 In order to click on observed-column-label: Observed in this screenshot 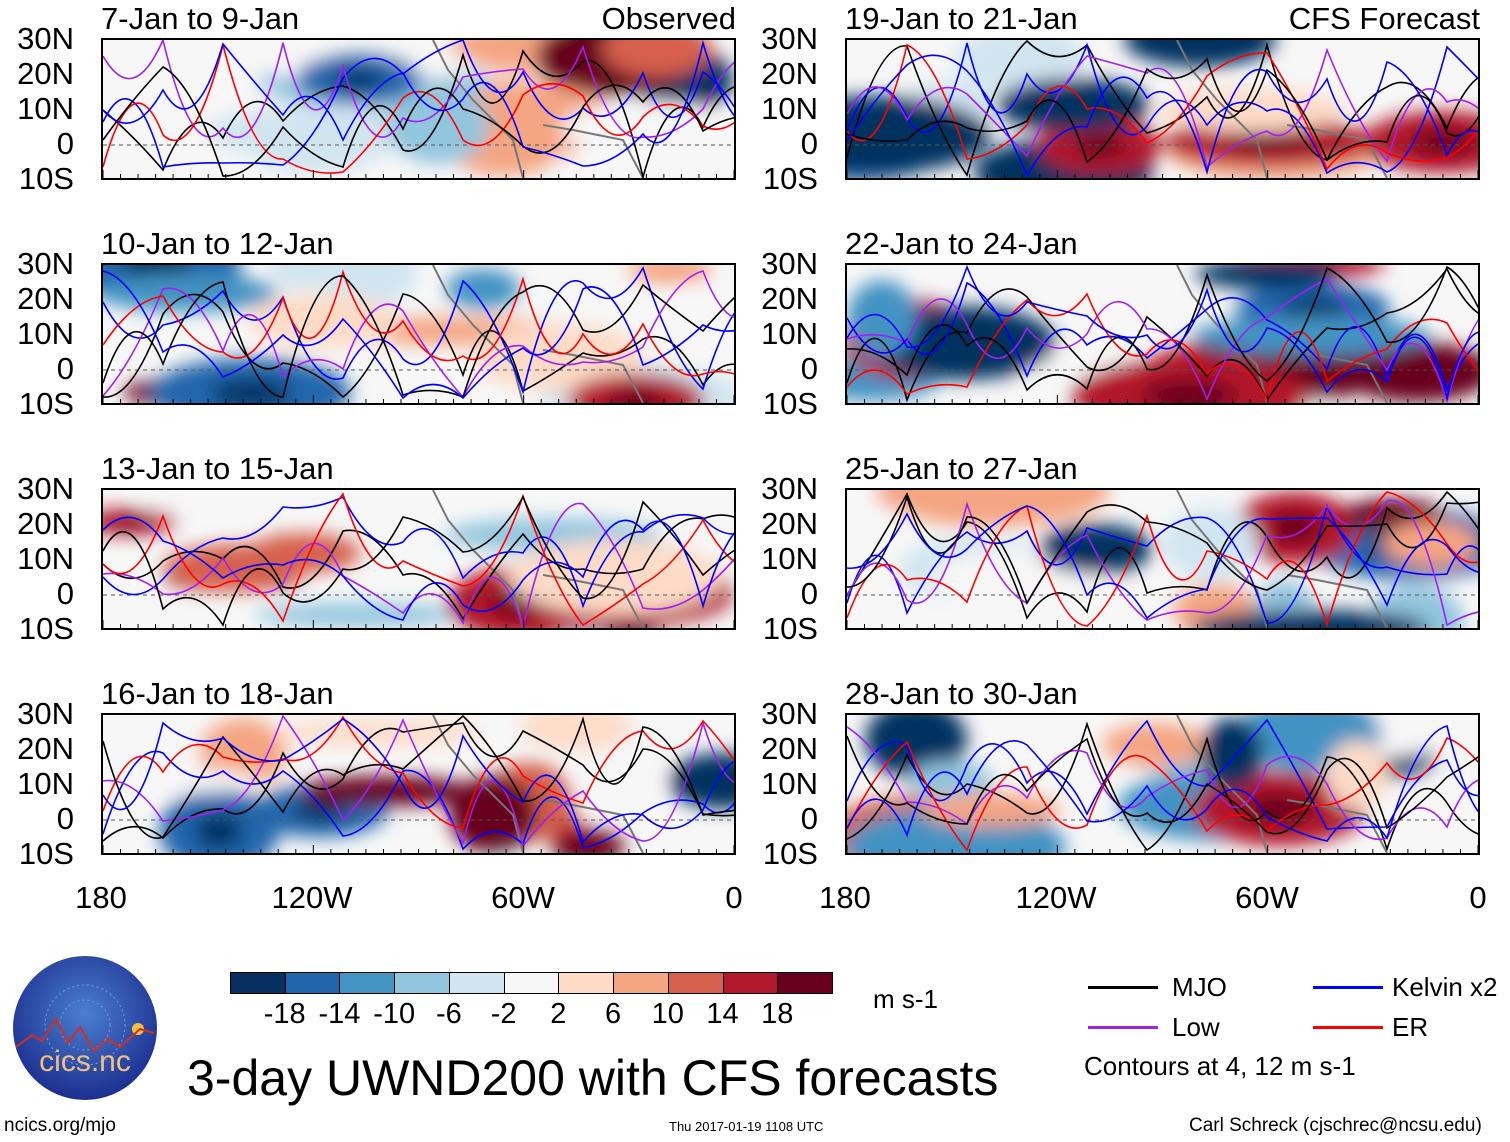, I will do `click(668, 18)`.